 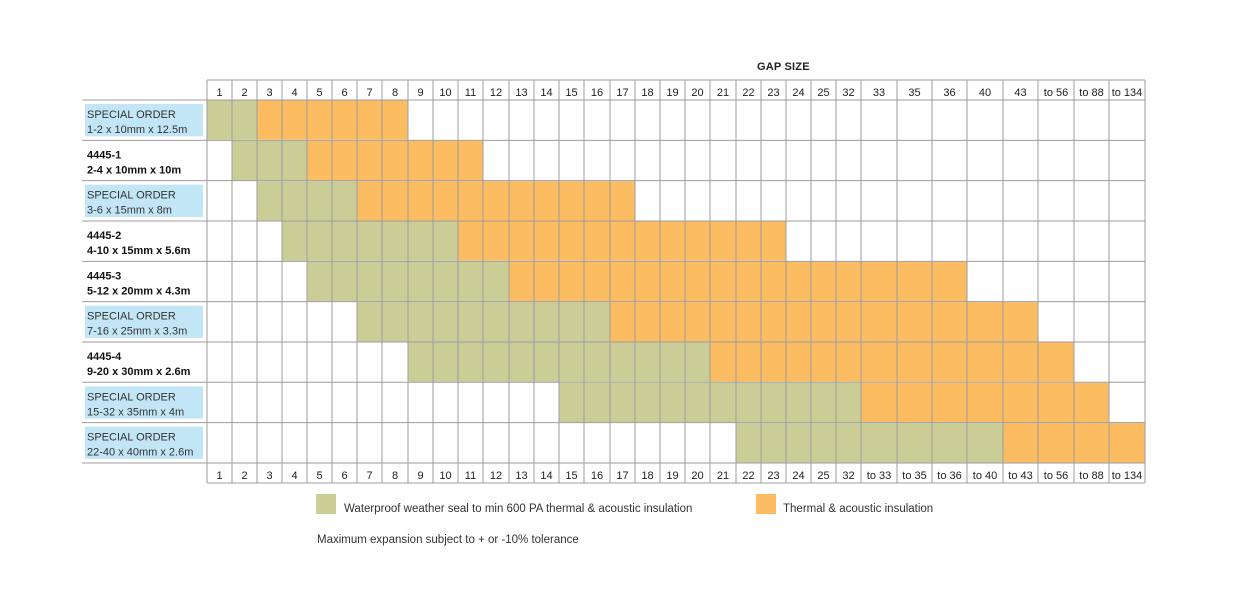 What do you see at coordinates (1091, 93) in the screenshot?
I see `column-label-top: to 88` at bounding box center [1091, 93].